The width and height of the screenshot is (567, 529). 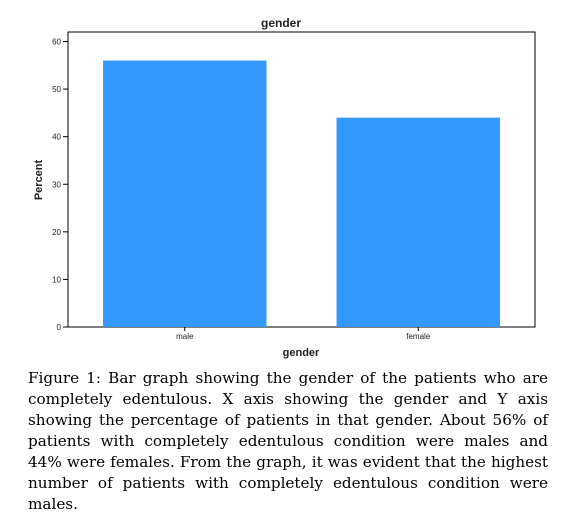 I want to click on y-tick-label: 10, so click(x=56, y=279).